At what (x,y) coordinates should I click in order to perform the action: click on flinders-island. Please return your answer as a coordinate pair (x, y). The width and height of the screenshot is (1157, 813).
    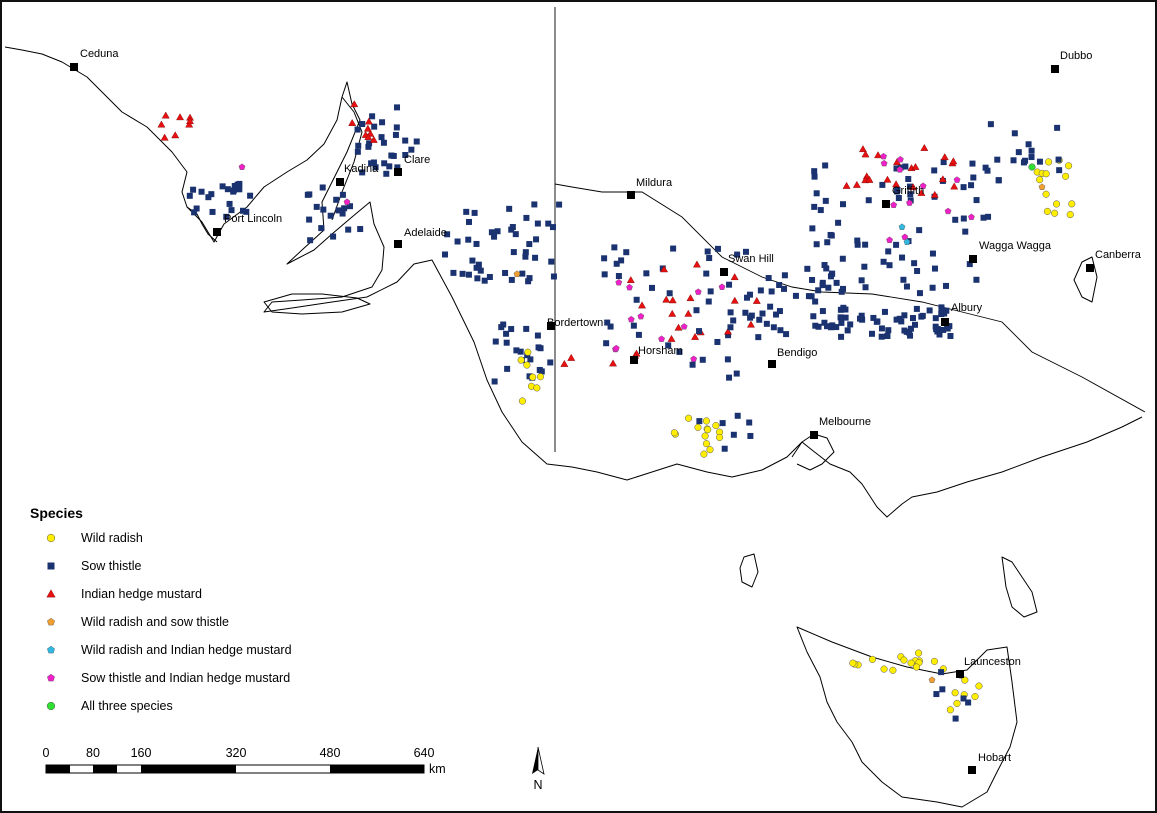
    Looking at the image, I should click on (1019, 587).